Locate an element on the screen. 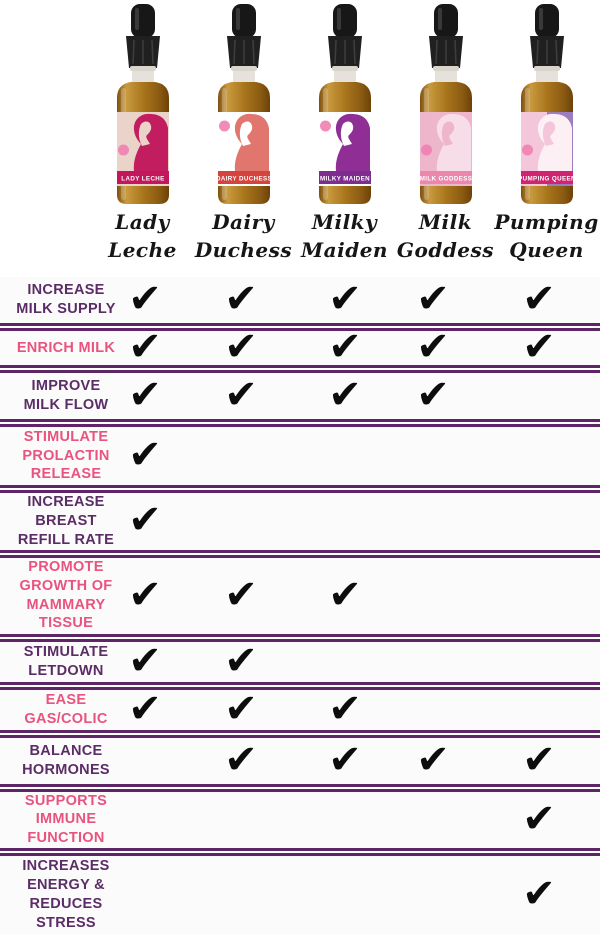 The height and width of the screenshot is (939, 600). feature-label: BALANCE HORMONES is located at coordinates (66, 760).